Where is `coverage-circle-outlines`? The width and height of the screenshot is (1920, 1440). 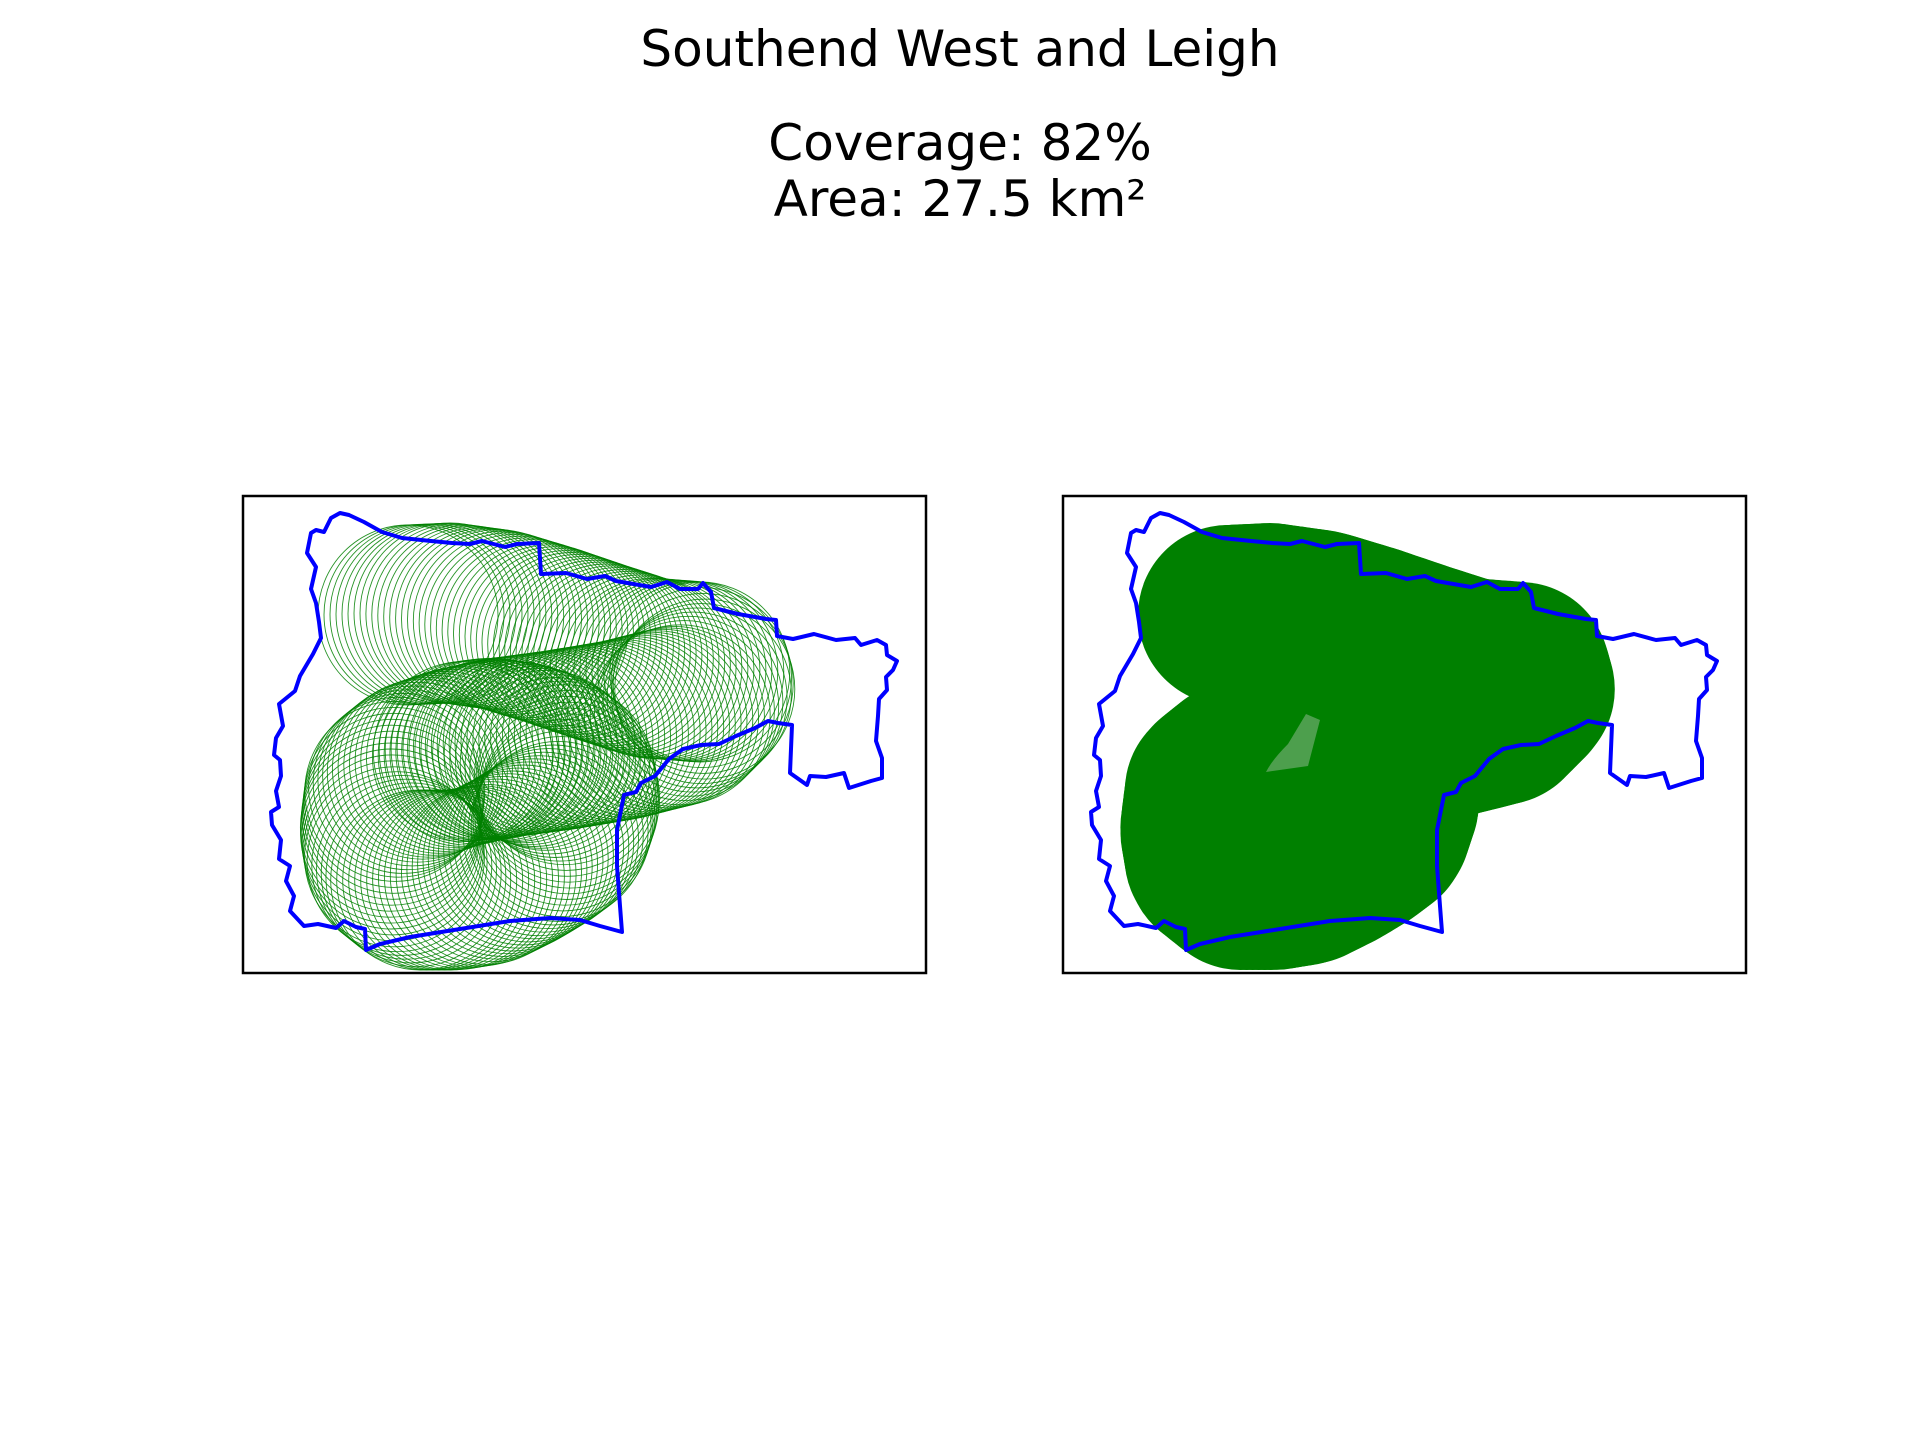
coverage-circle-outlines is located at coordinates (547, 746).